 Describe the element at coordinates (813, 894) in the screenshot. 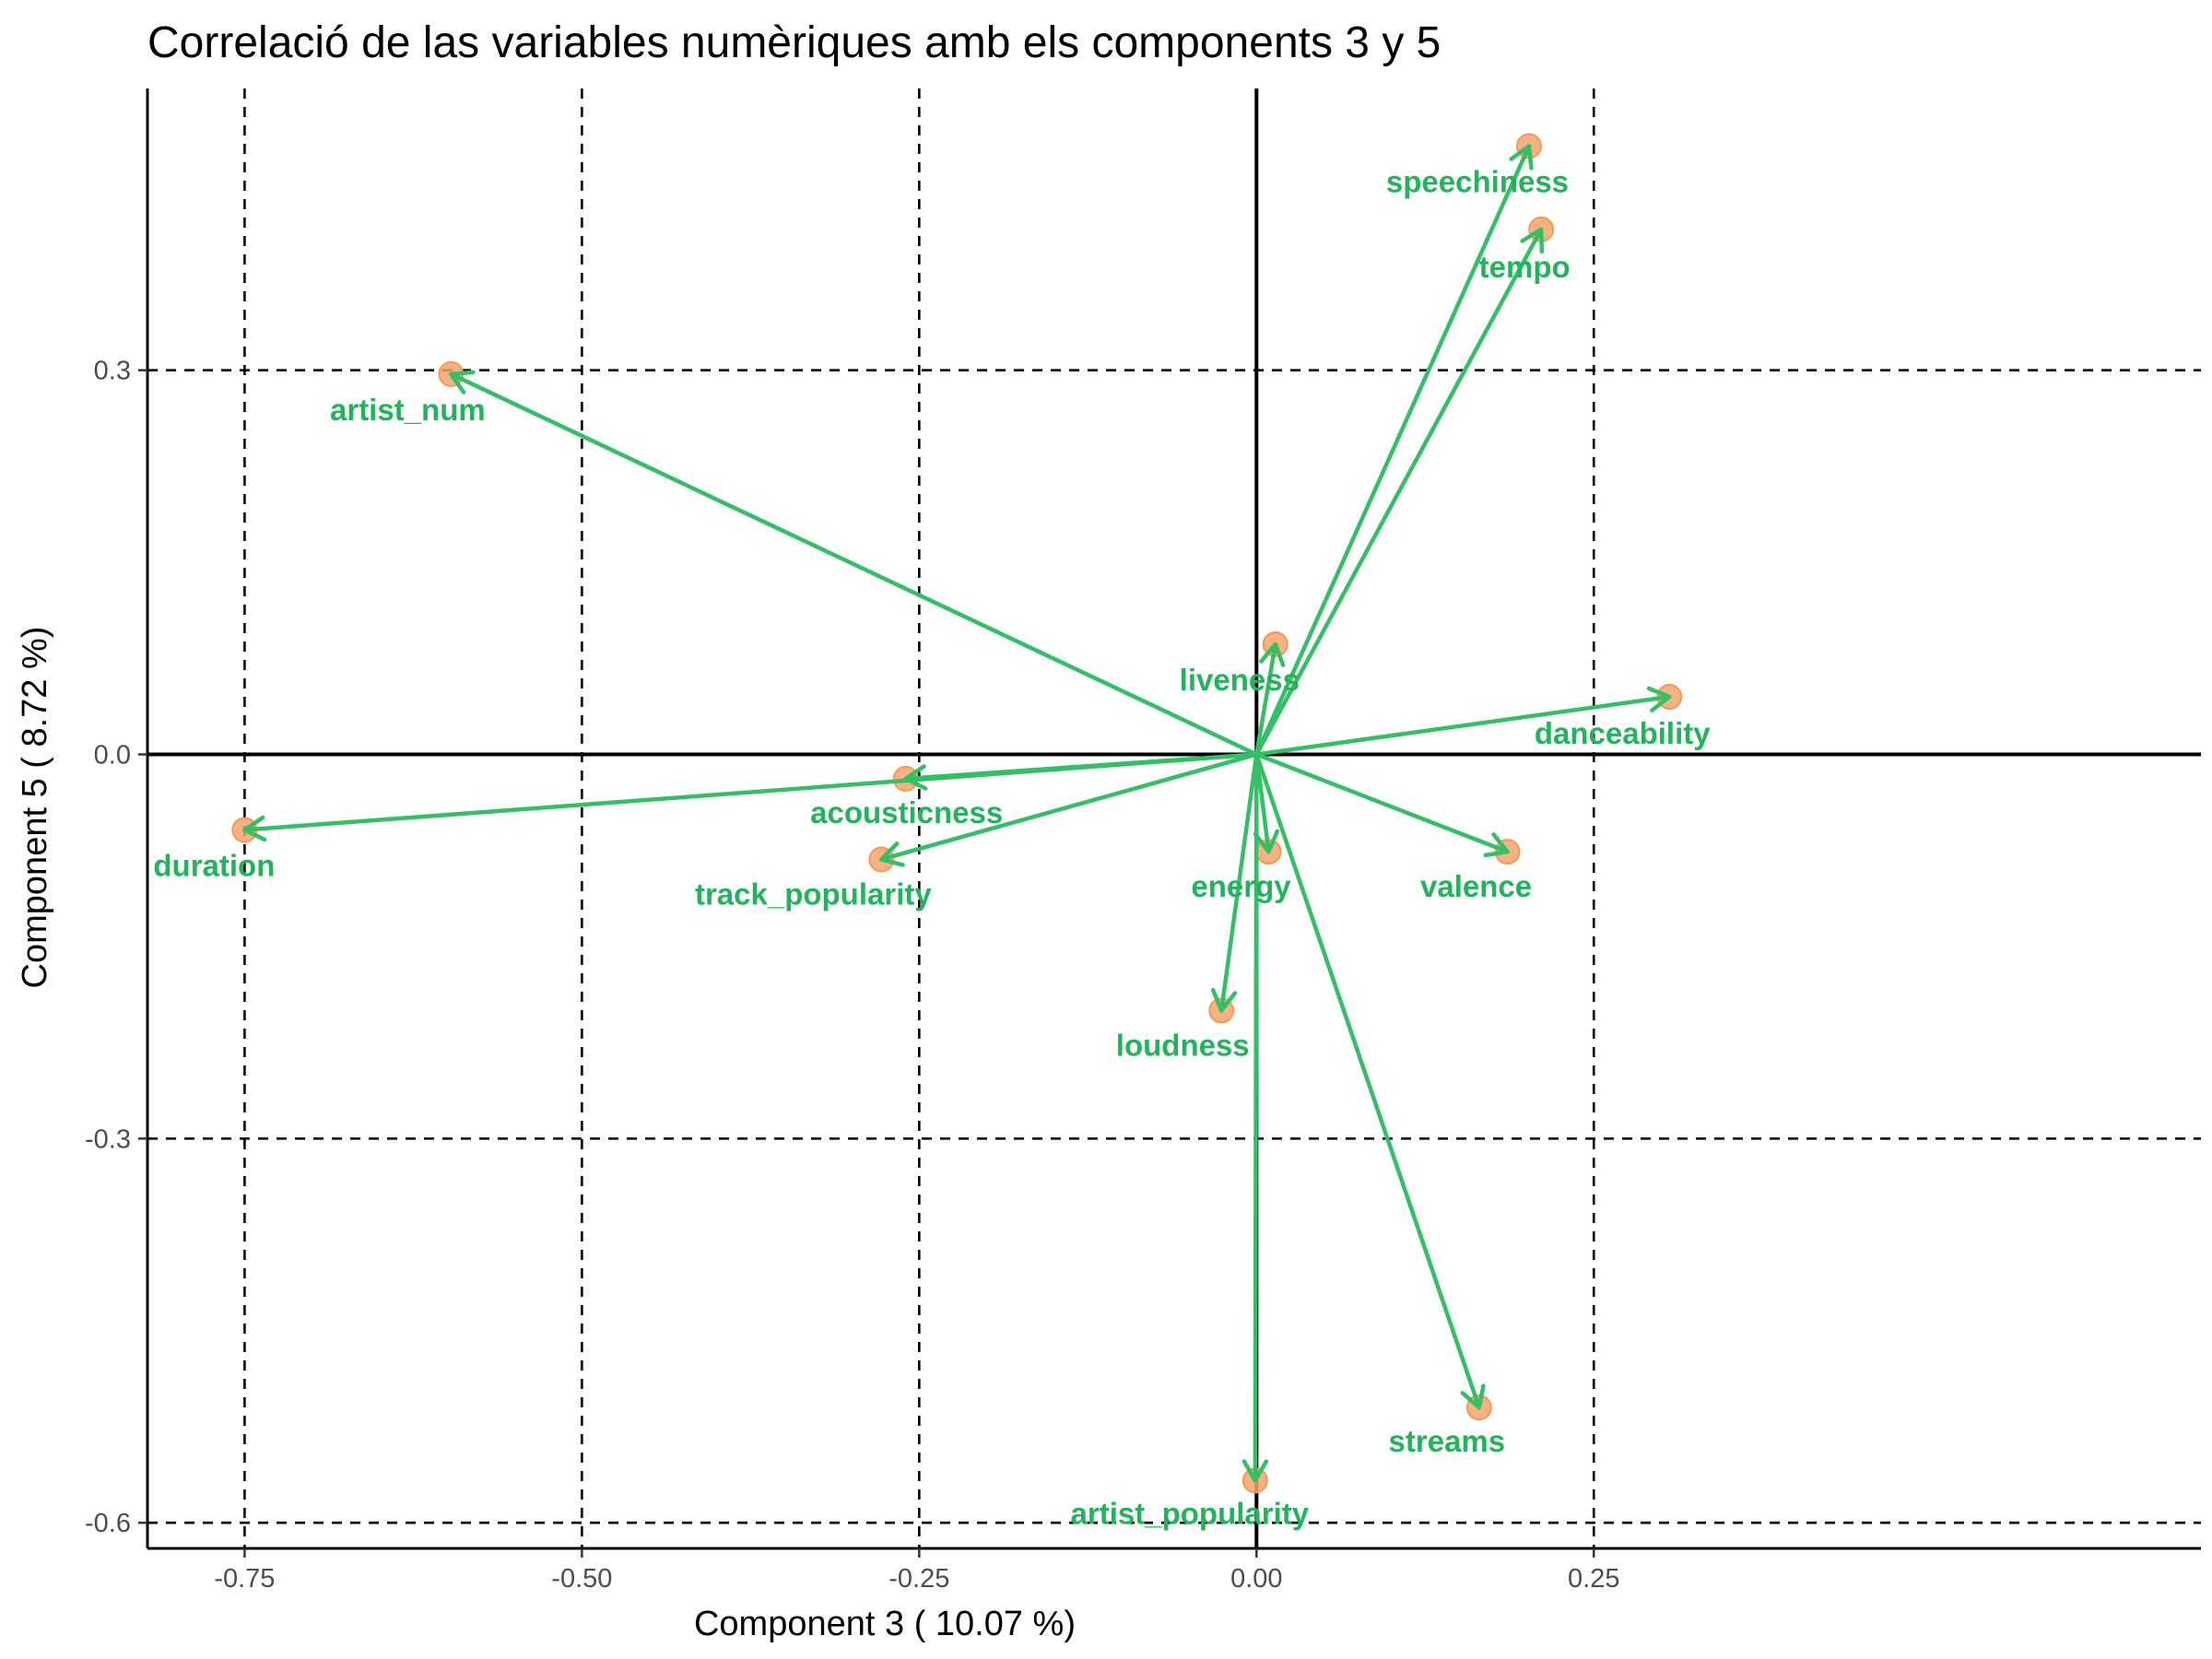

I see `label-track_popularity: track_popularity` at that location.